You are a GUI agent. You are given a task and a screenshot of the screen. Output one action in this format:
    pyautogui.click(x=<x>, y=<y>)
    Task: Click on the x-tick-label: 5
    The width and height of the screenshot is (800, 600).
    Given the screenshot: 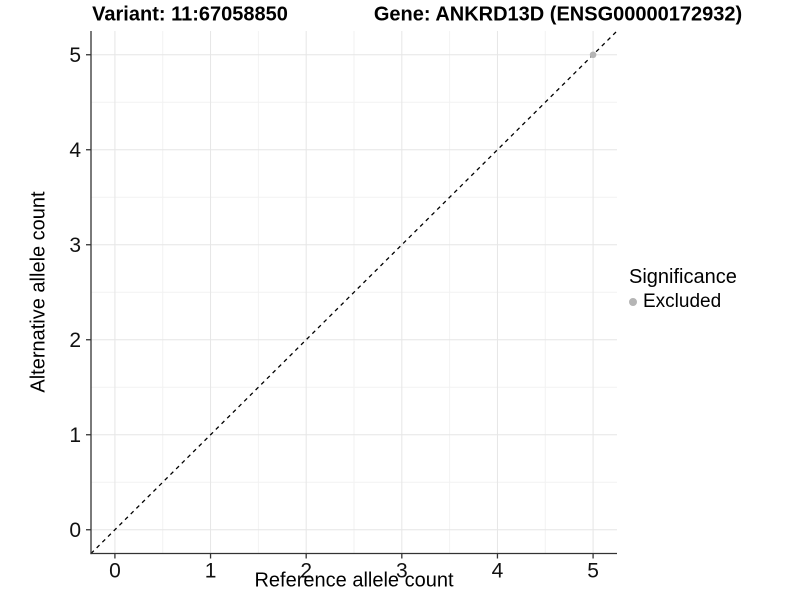 What is the action you would take?
    pyautogui.click(x=593, y=571)
    